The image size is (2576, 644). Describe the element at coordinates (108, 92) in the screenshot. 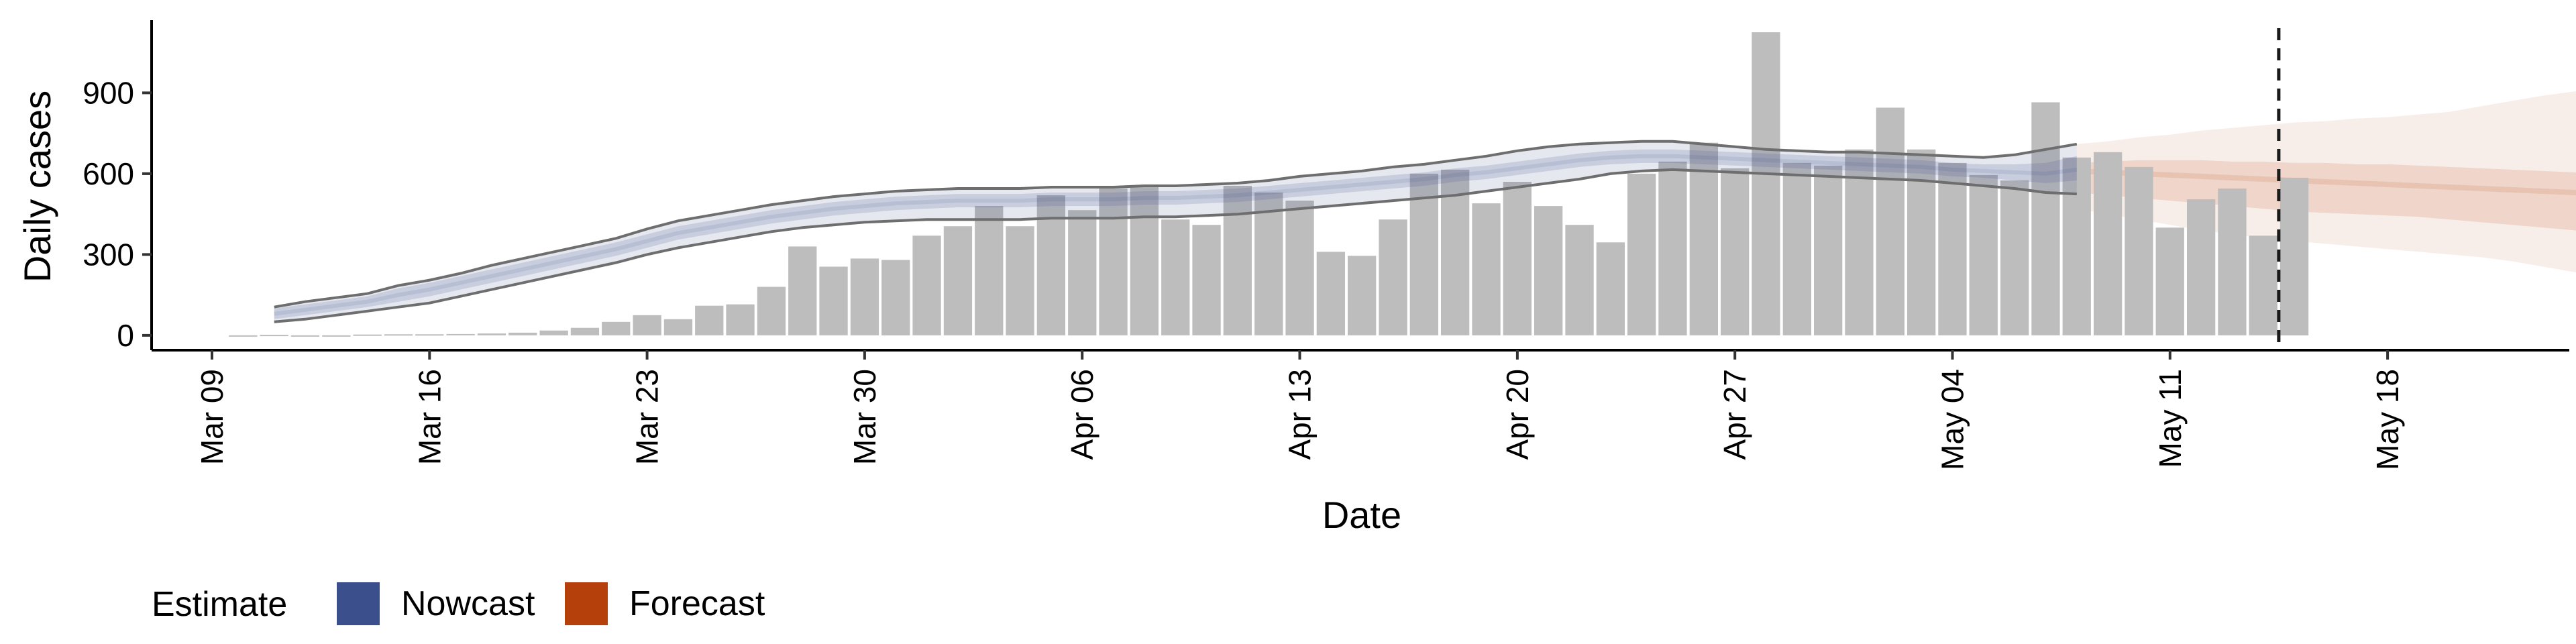

I see `y-tick-label: 900` at that location.